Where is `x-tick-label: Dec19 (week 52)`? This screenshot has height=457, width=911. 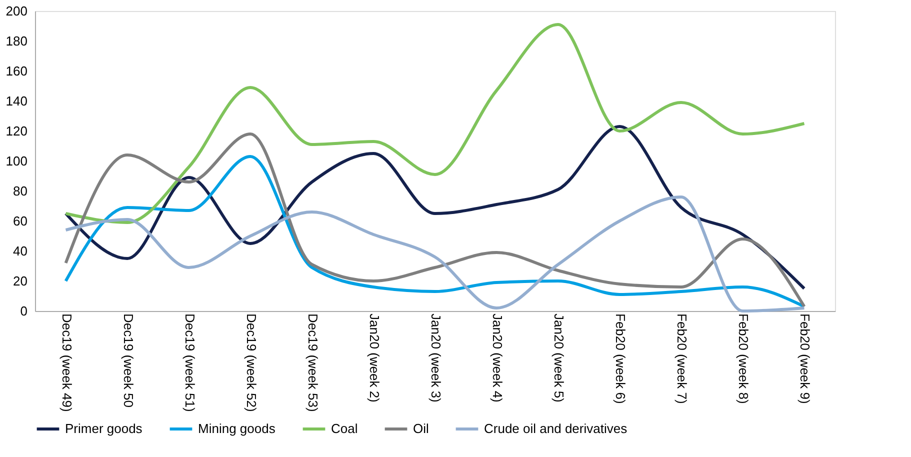
x-tick-label: Dec19 (week 52) is located at coordinates (251, 363).